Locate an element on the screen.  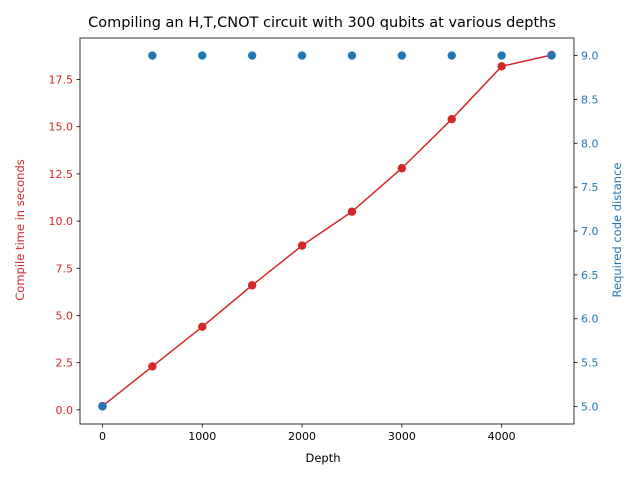
right-y-tick-label: 7.0 is located at coordinates (590, 231).